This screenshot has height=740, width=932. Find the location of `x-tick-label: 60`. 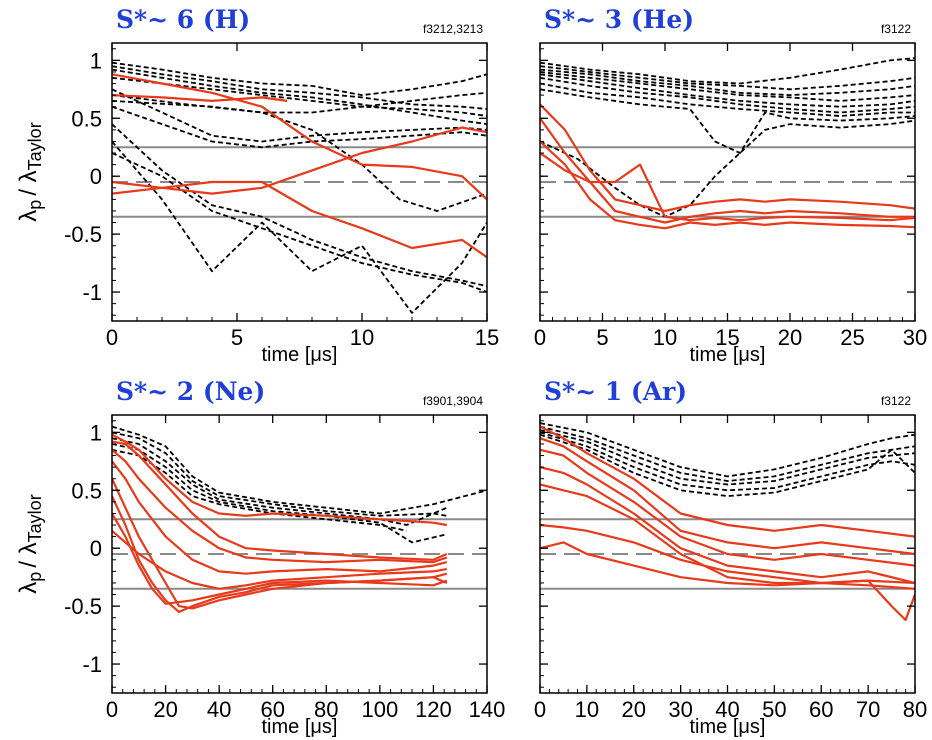

x-tick-label: 60 is located at coordinates (821, 709).